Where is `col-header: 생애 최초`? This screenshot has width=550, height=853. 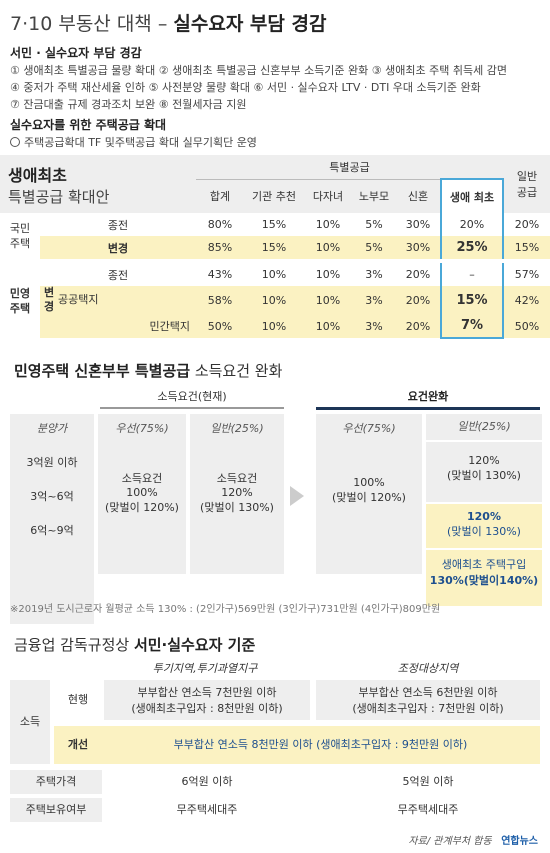 col-header: 생애 최초 is located at coordinates (472, 195).